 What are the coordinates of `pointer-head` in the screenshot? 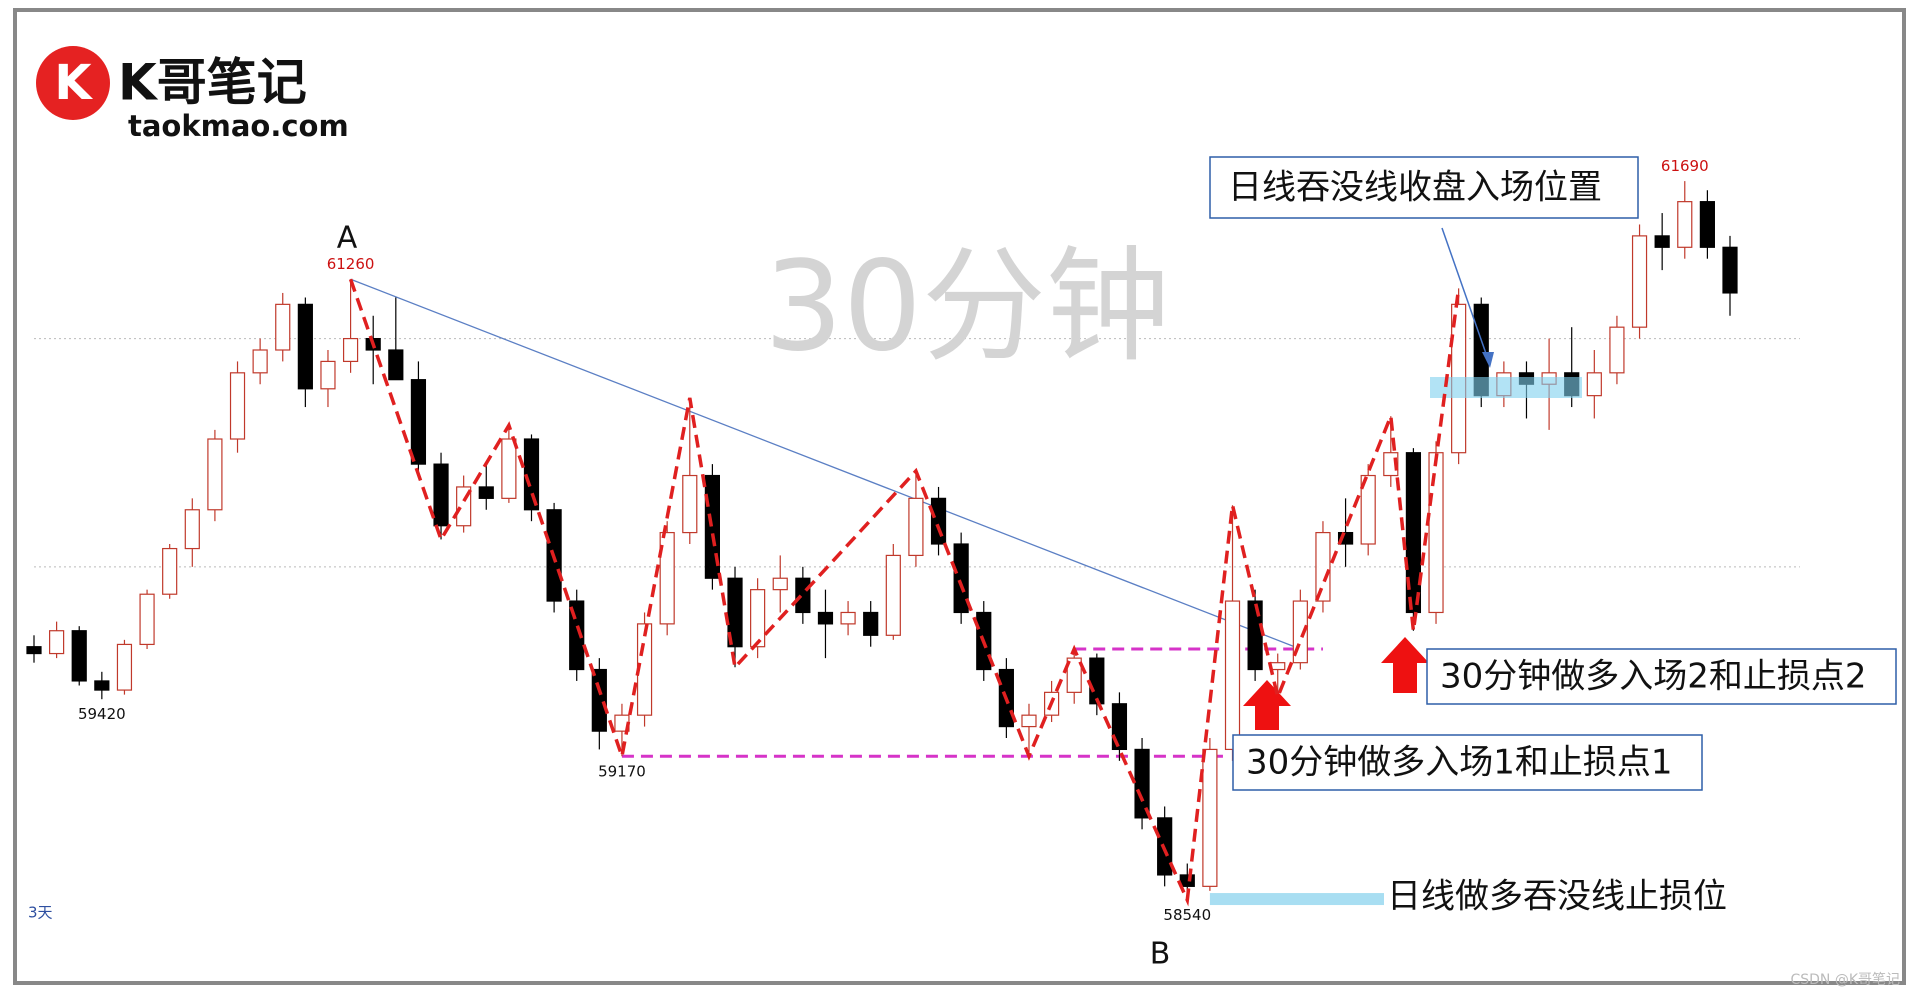 It's located at (1488, 360).